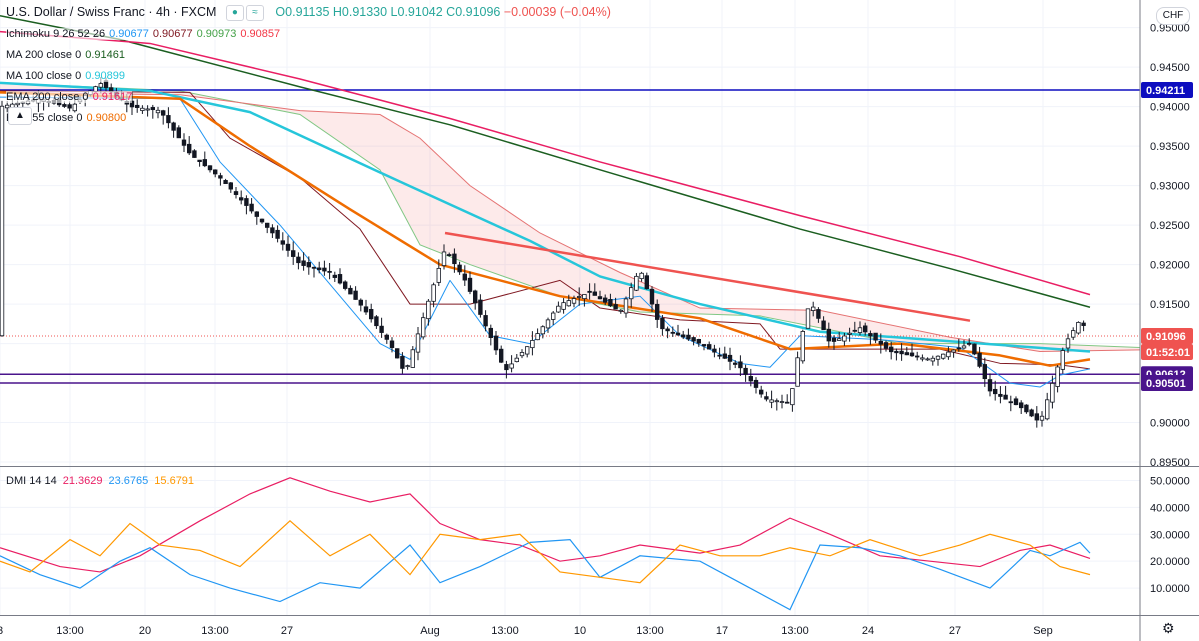  What do you see at coordinates (580, 631) in the screenshot?
I see `time-tick-label: 10` at bounding box center [580, 631].